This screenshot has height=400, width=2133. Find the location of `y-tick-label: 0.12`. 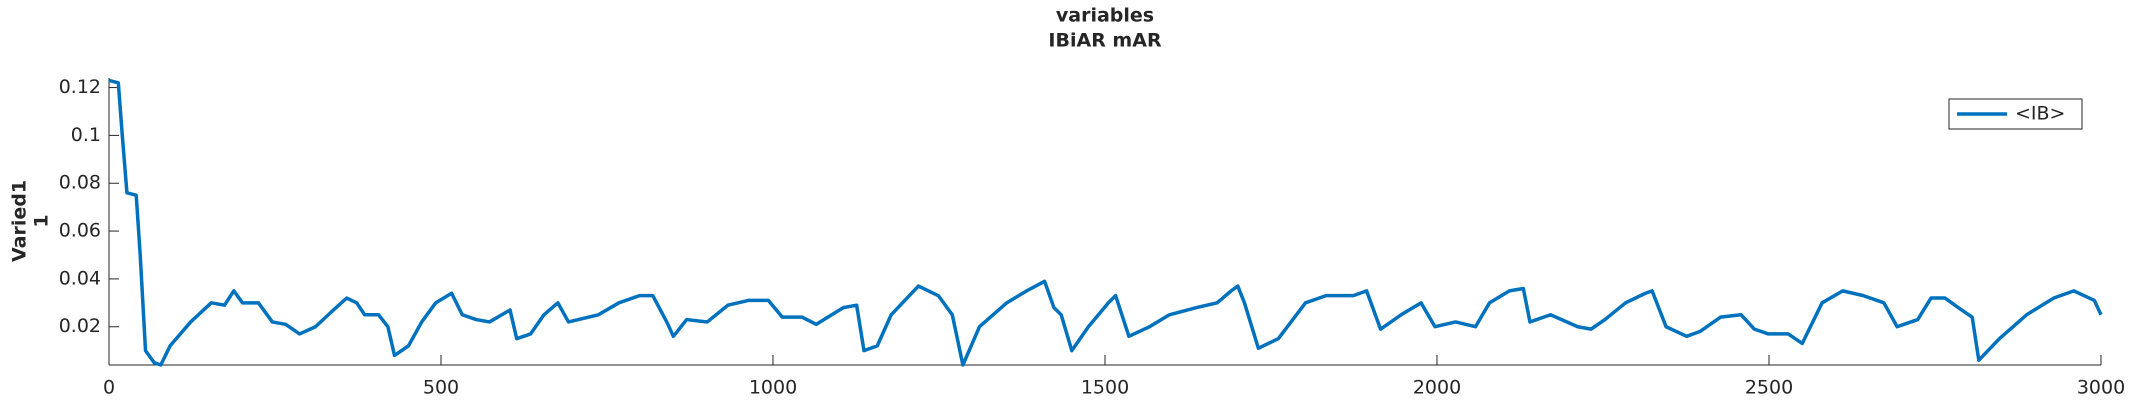

y-tick-label: 0.12 is located at coordinates (80, 87).